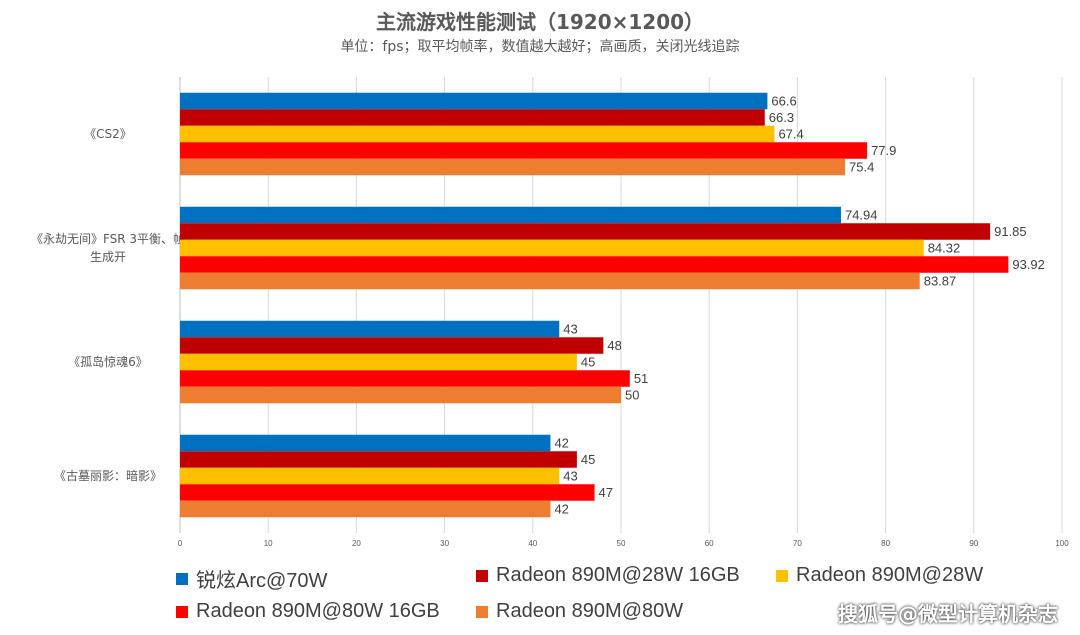  I want to click on data-label: 83.87, so click(940, 281).